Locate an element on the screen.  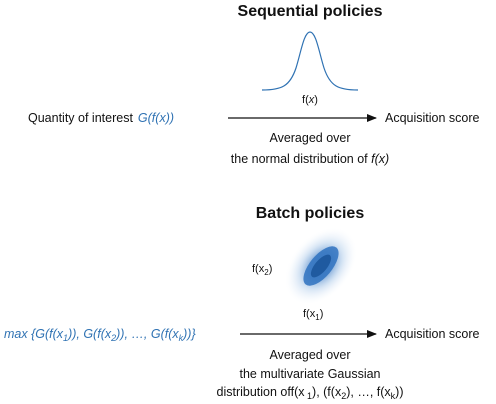
axis-x-label: f(x1) is located at coordinates (313, 315).